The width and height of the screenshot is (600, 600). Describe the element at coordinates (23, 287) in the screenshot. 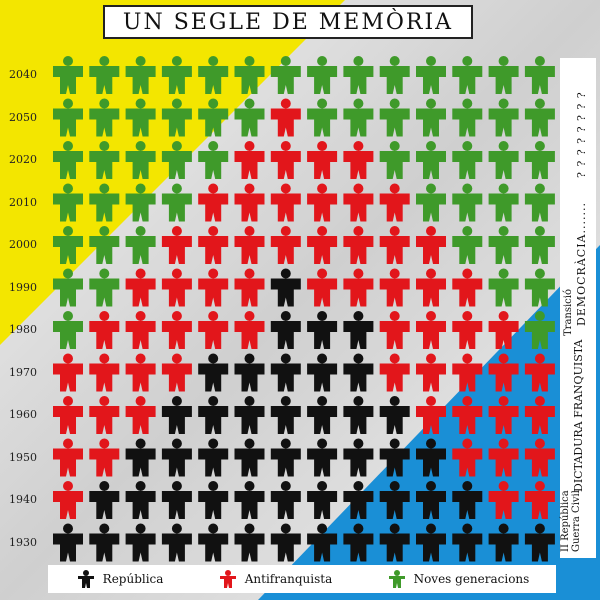

I see `year-label: 1990` at that location.